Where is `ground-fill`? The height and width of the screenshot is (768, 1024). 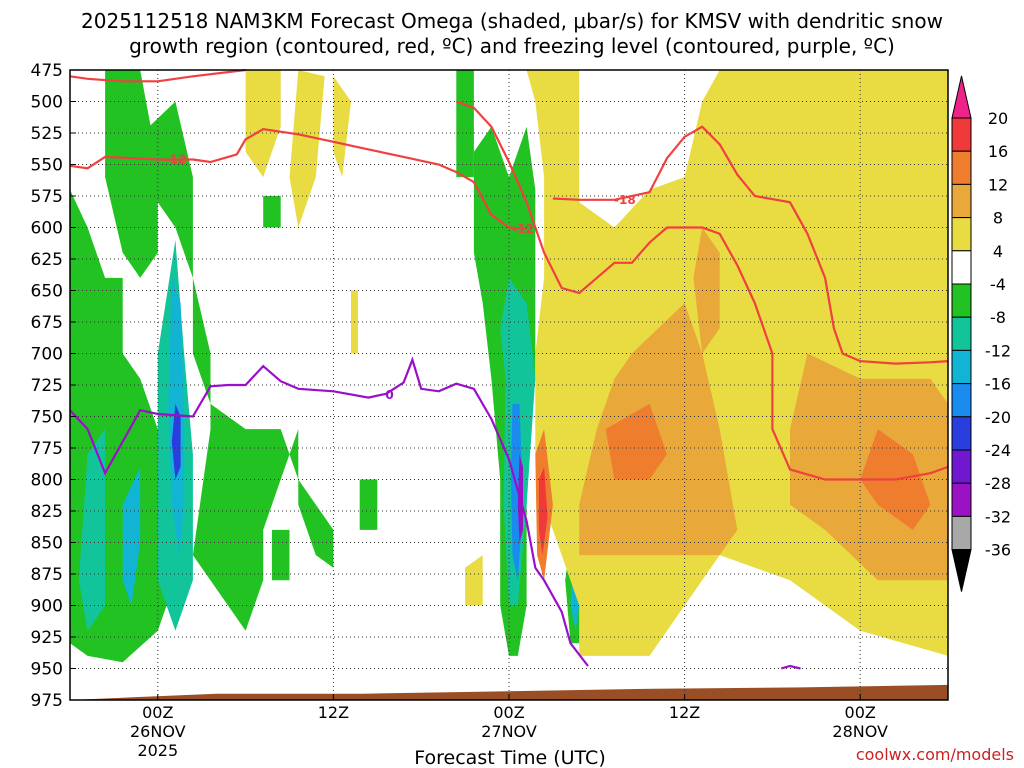 ground-fill is located at coordinates (509, 692).